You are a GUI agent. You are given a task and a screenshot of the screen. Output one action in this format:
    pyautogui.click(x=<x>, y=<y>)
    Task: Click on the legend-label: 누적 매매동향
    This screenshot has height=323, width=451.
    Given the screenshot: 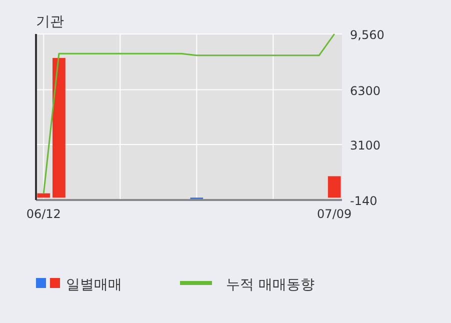 What is the action you would take?
    pyautogui.click(x=270, y=285)
    